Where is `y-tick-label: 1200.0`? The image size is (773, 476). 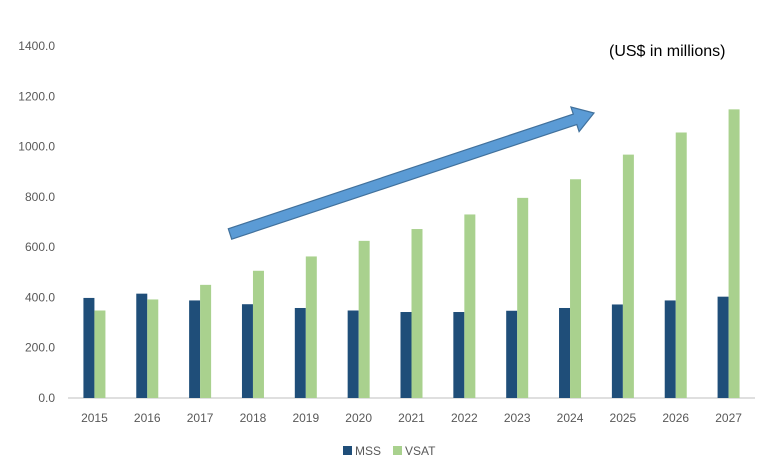
y-tick-label: 1200.0 is located at coordinates (36, 96).